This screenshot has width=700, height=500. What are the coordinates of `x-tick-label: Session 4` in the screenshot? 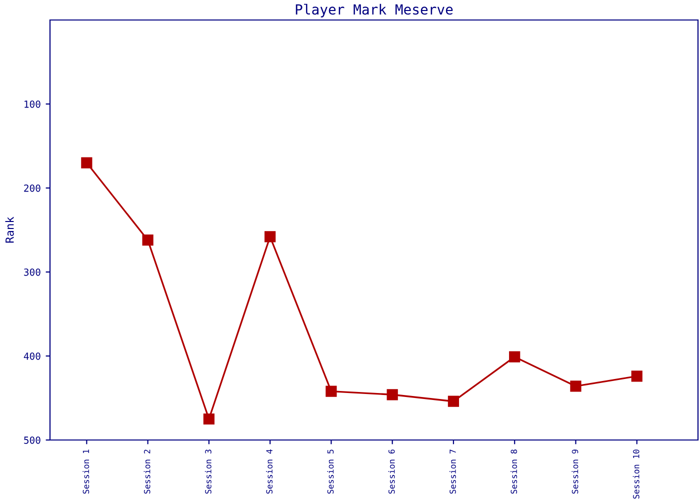 It's located at (269, 471).